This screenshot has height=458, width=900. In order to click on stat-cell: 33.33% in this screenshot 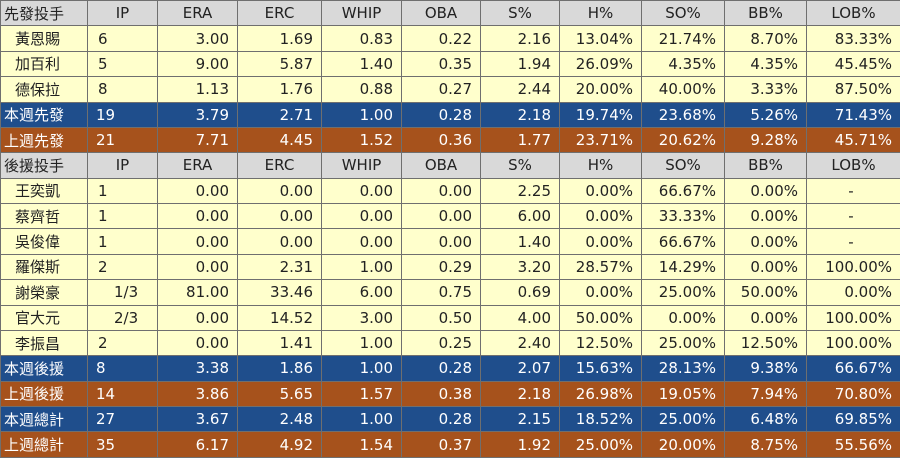, I will do `click(683, 216)`.